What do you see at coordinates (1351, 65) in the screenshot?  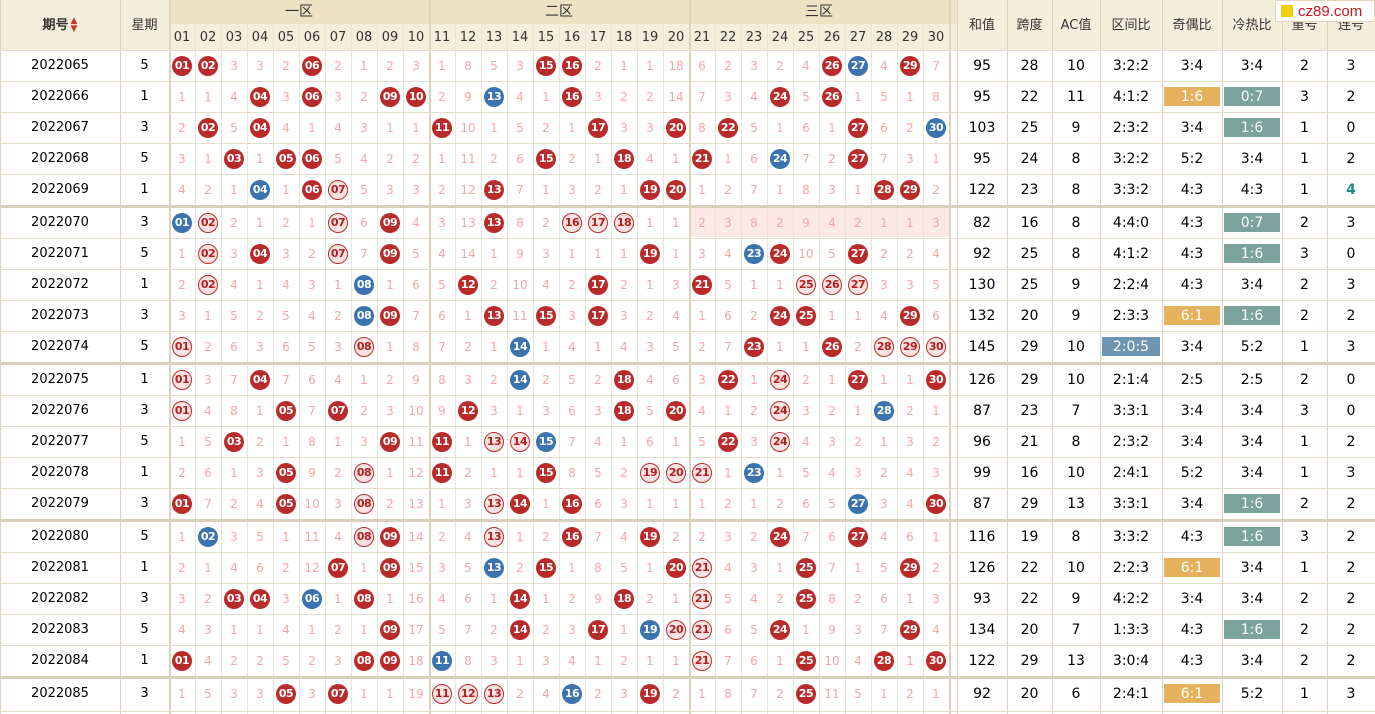 I see `stat-con: 3` at bounding box center [1351, 65].